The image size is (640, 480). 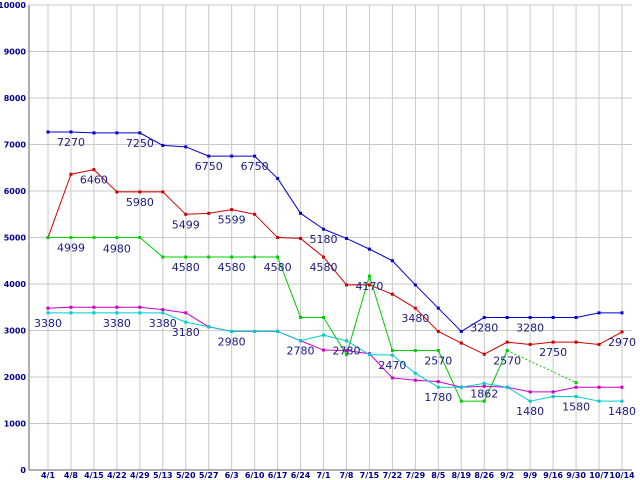 I want to click on data-label: 2750, so click(x=553, y=352).